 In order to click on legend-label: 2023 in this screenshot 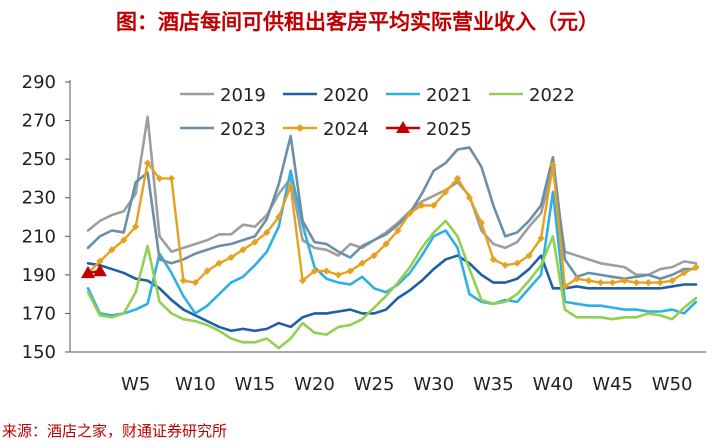, I will do `click(243, 129)`.